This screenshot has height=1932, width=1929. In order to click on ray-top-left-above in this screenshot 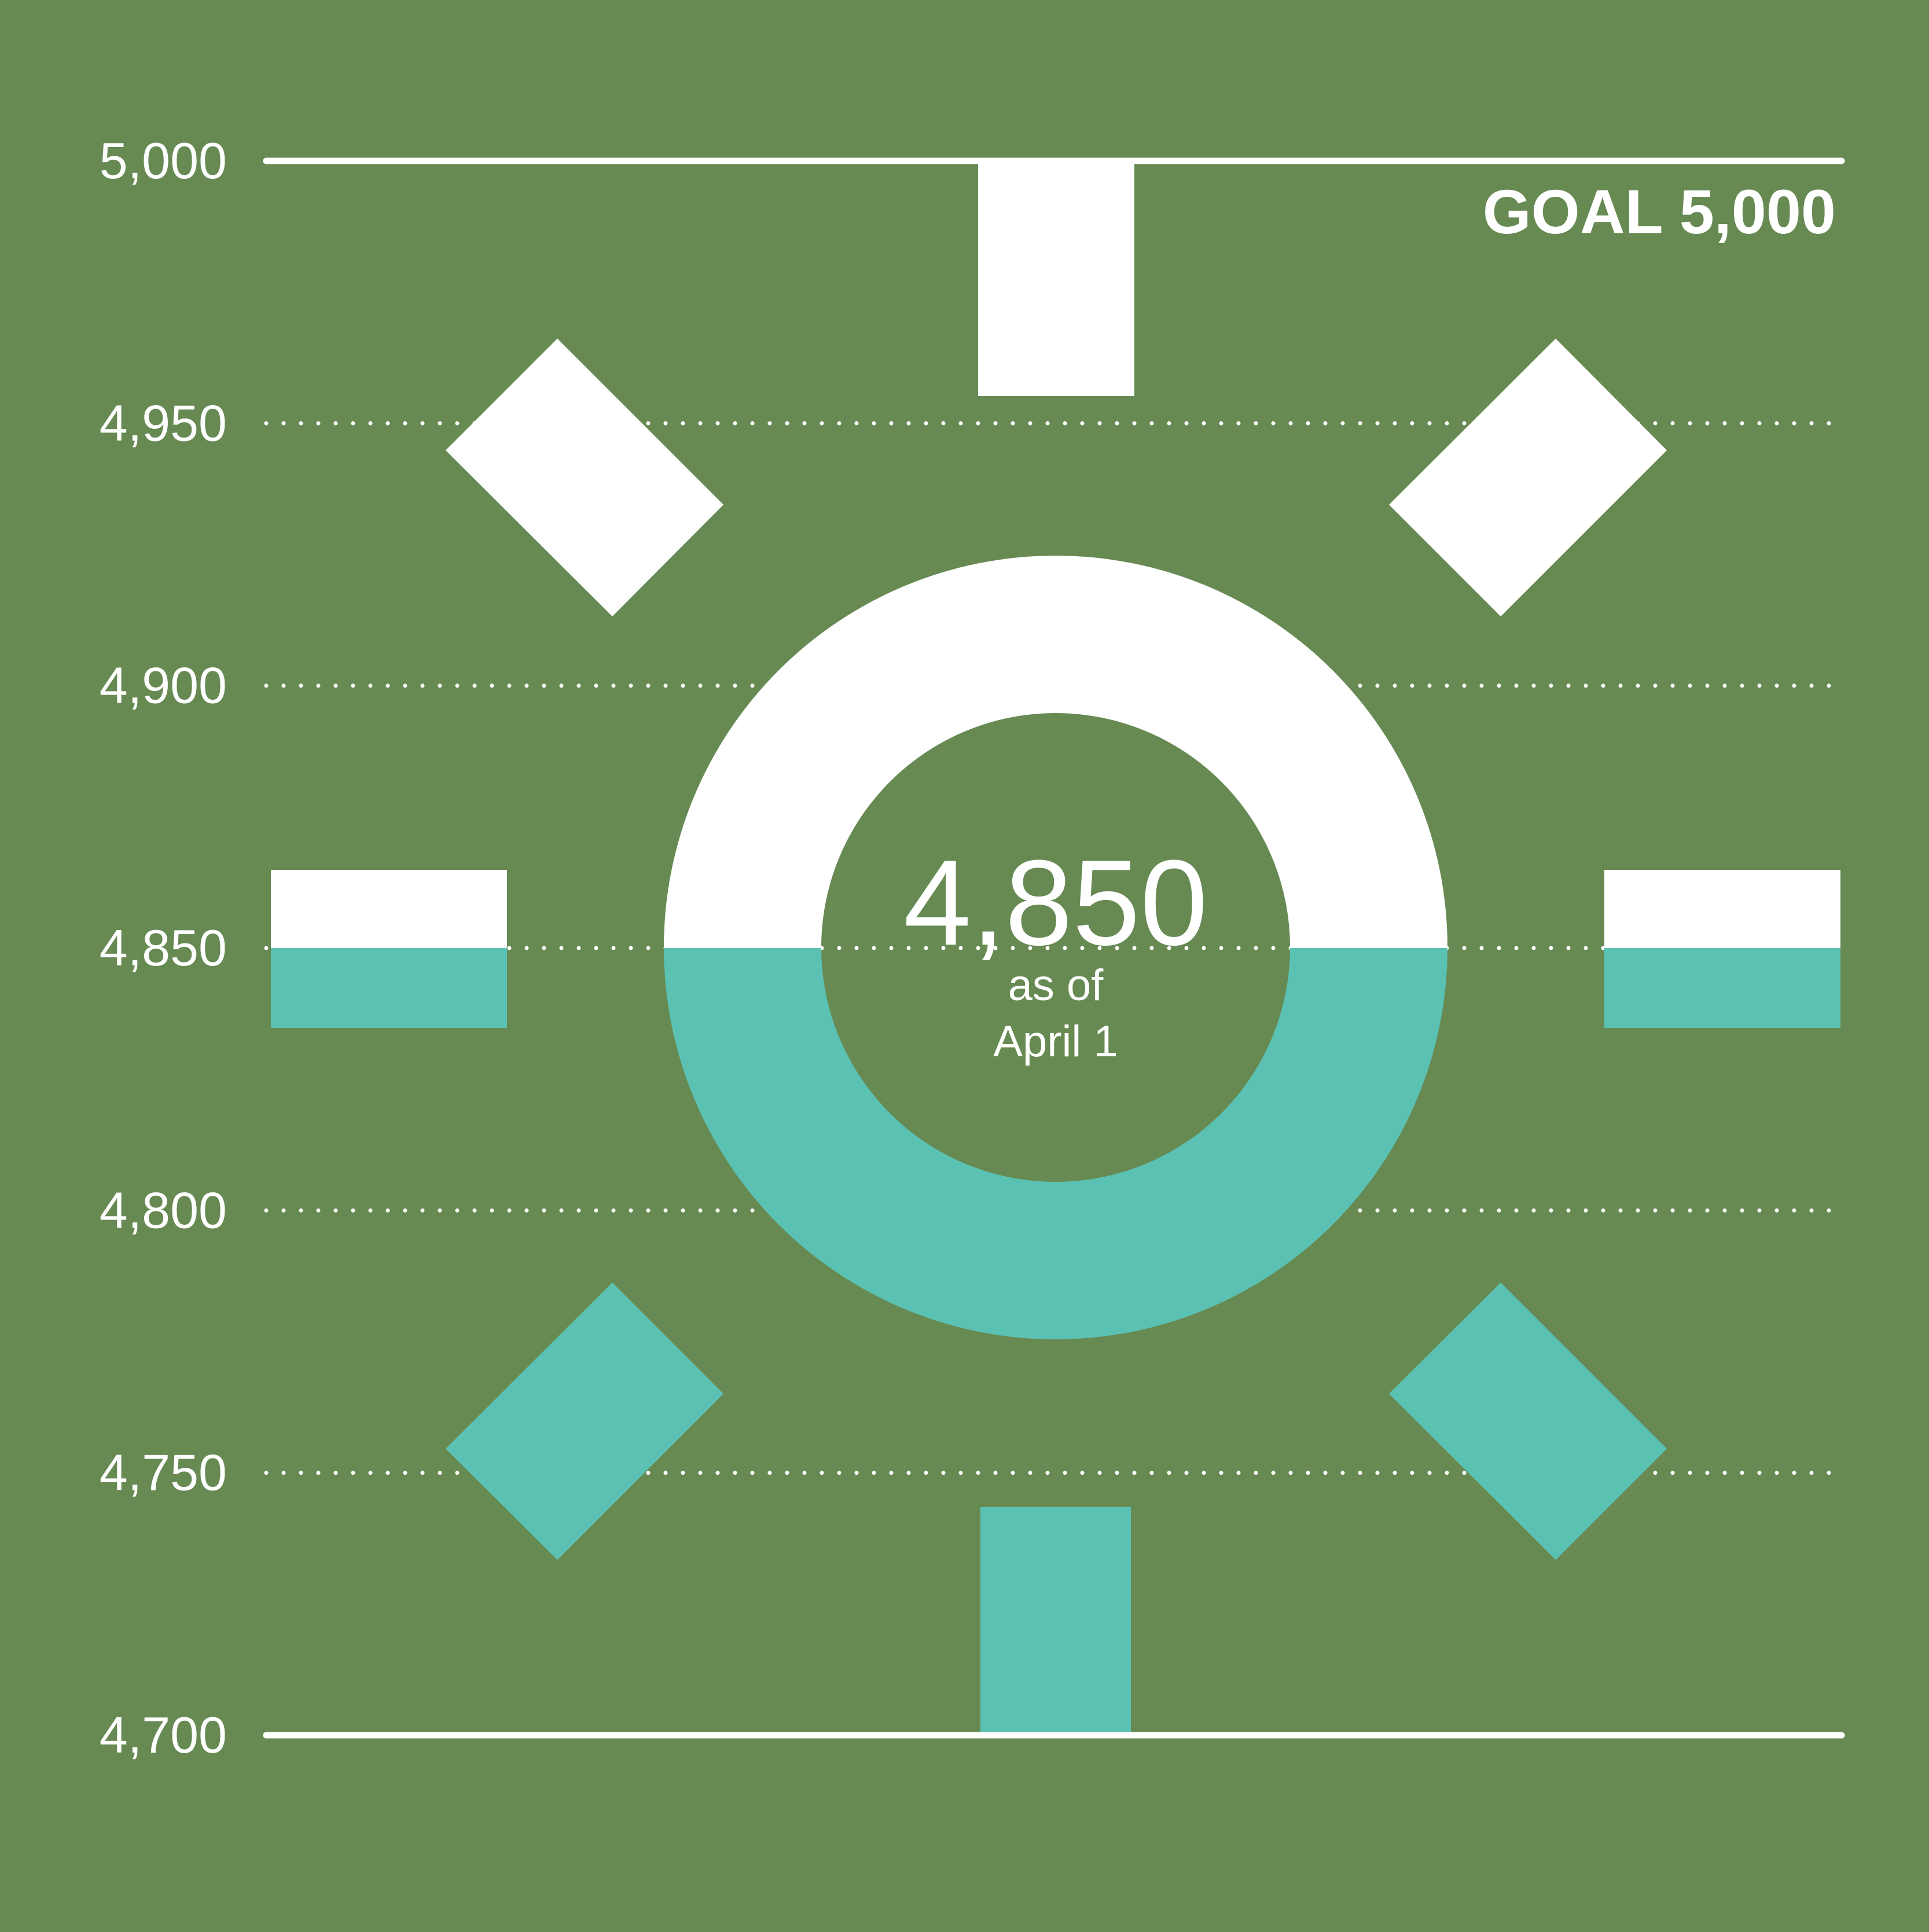, I will do `click(584, 477)`.